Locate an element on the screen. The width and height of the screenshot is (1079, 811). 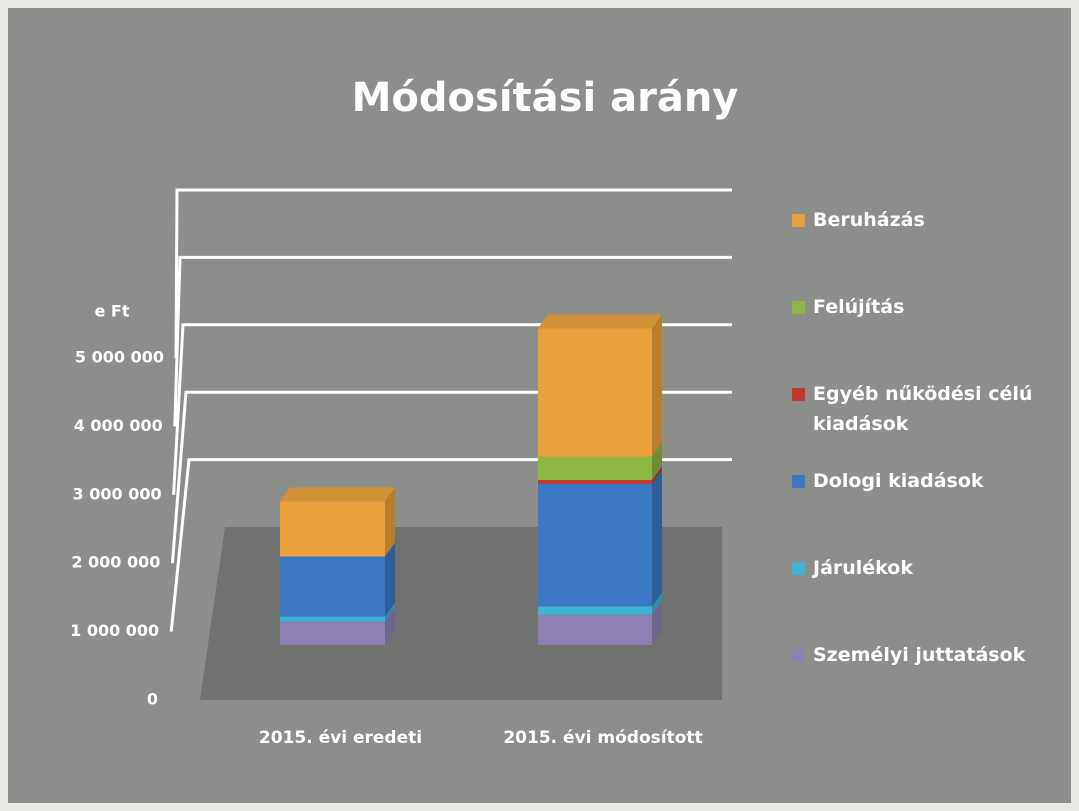
legend-item: Egyéb nűködési célú kiadások is located at coordinates (932, 409).